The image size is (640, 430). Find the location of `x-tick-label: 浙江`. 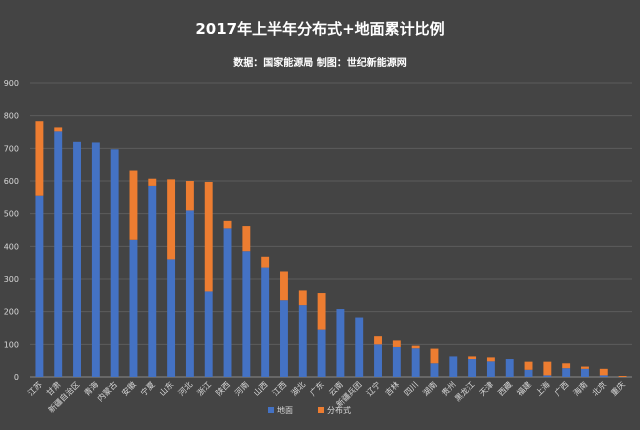

x-tick-label: 浙江 is located at coordinates (204, 388).